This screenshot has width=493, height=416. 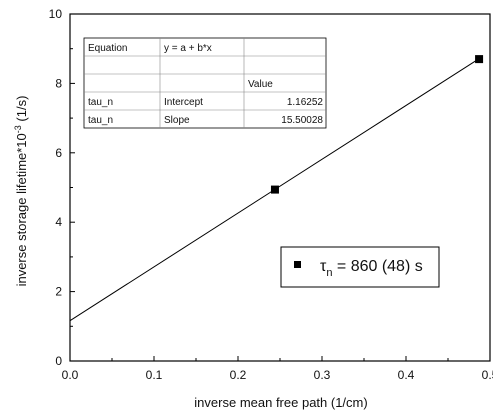 What do you see at coordinates (58, 222) in the screenshot?
I see `y-tick-label: 4` at bounding box center [58, 222].